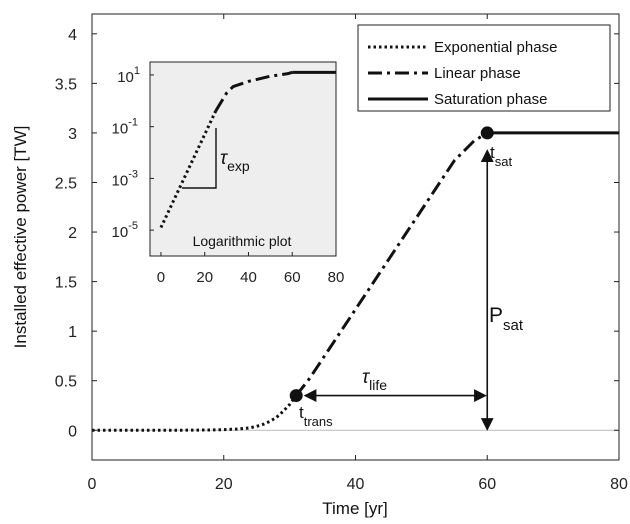  What do you see at coordinates (619, 484) in the screenshot?
I see `x-tick-label: 80` at bounding box center [619, 484].